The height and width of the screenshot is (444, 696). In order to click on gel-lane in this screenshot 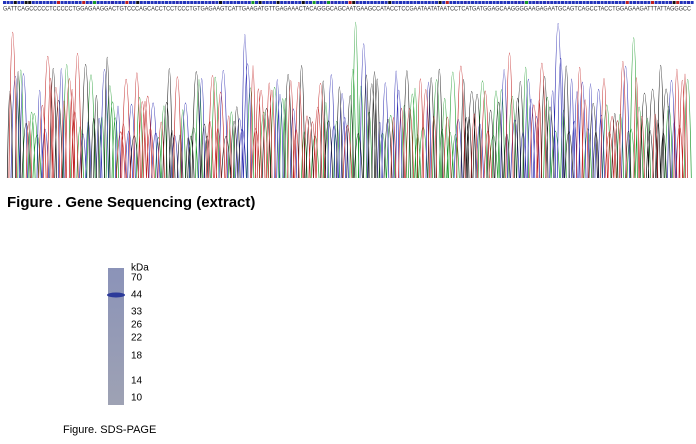, I will do `click(116, 336)`.